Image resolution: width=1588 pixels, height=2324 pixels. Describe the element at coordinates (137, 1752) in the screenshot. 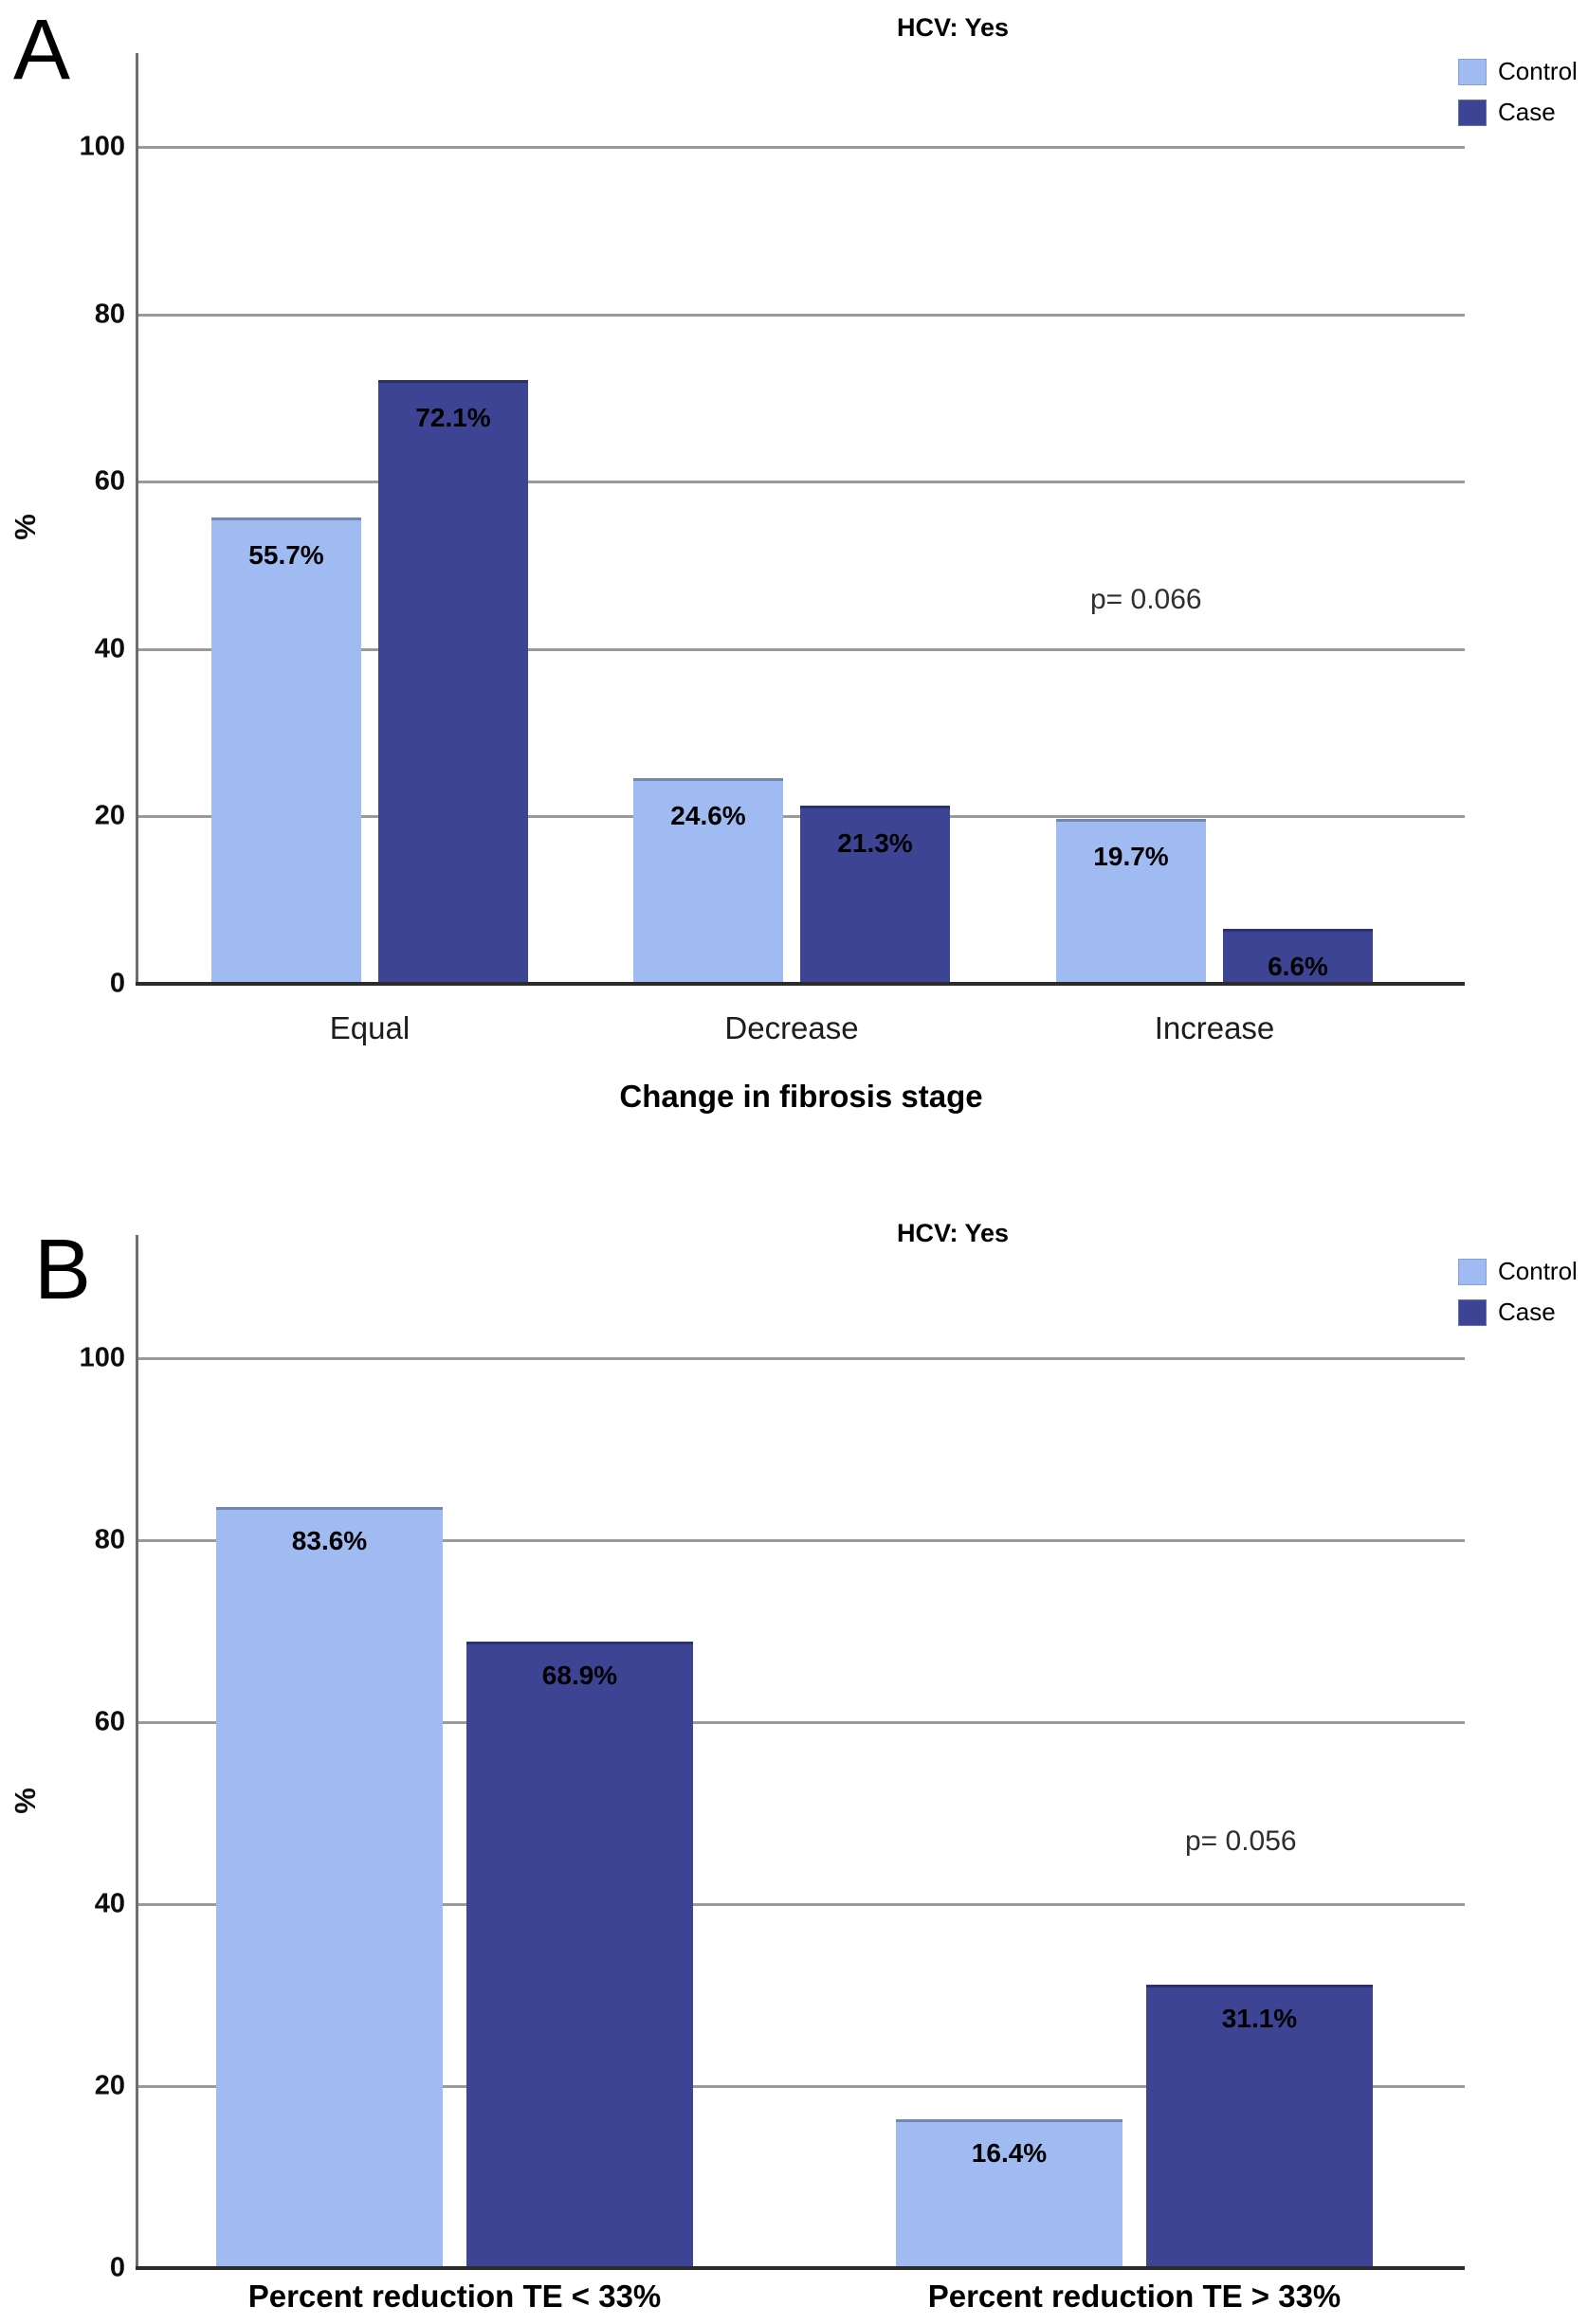

I see `y-axis-line-b` at that location.